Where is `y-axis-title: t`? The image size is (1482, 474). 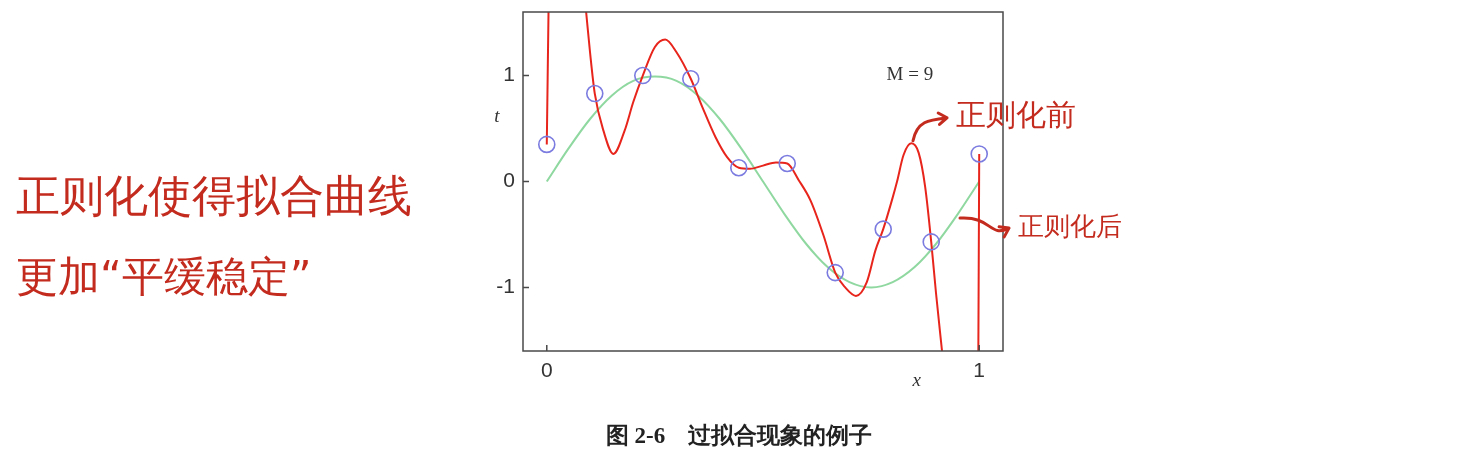
y-axis-title: t is located at coordinates (497, 116).